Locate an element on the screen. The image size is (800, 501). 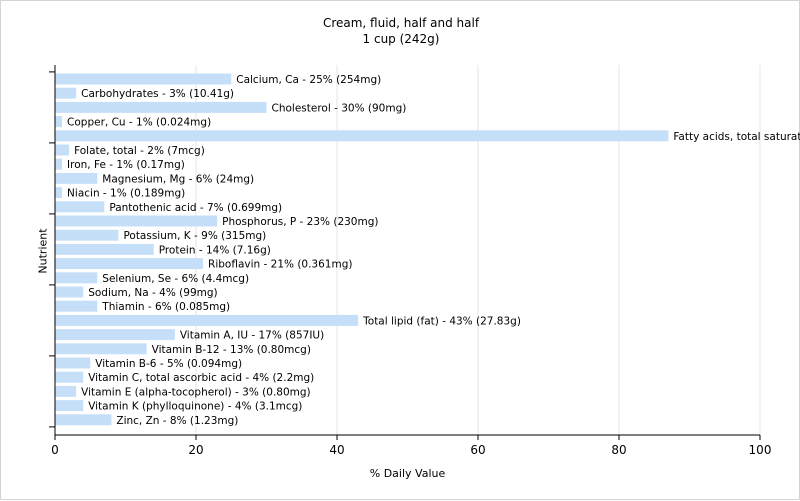
bar-label: Folate, total - 2% (7mcg) is located at coordinates (139, 151).